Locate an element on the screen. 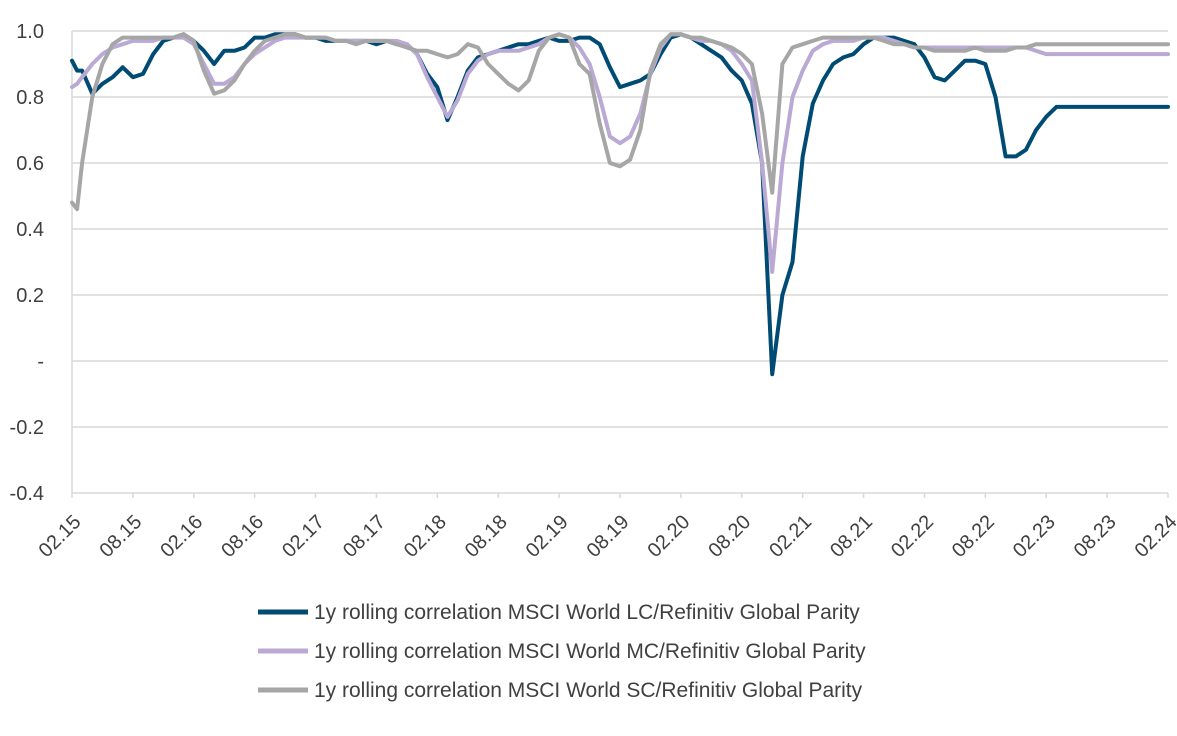 The height and width of the screenshot is (736, 1177). x-tick-label: 02.21 is located at coordinates (790, 536).